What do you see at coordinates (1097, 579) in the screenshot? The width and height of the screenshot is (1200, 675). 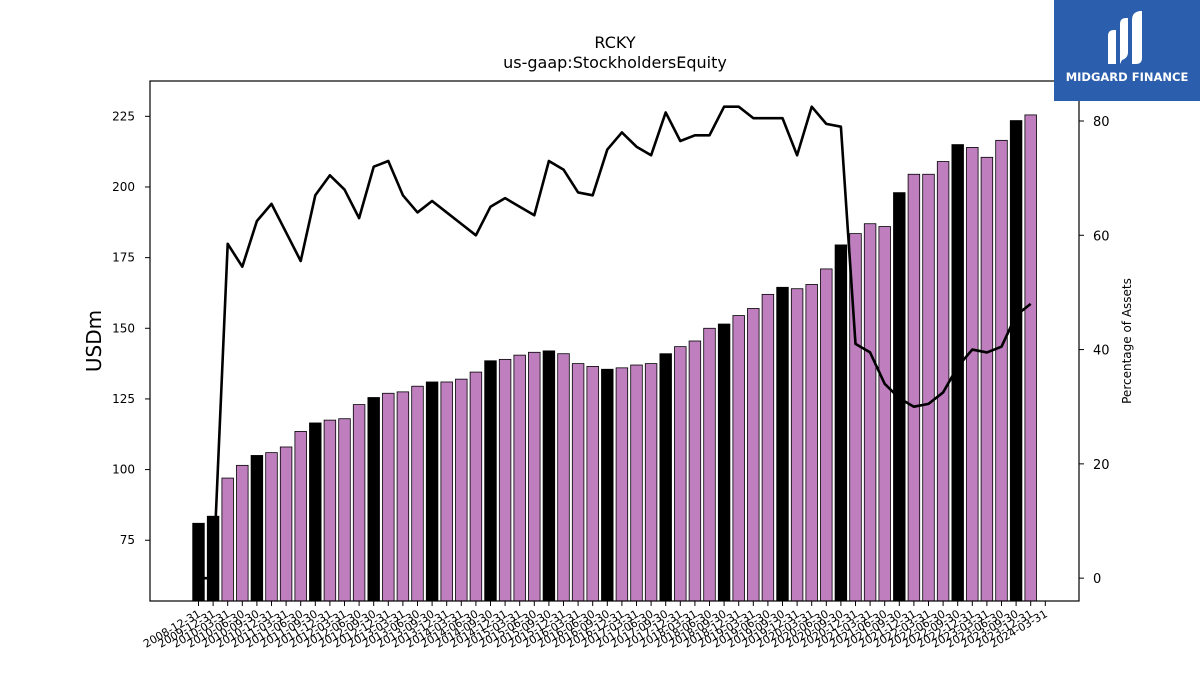 I see `y2-tick-label: 0` at bounding box center [1097, 579].